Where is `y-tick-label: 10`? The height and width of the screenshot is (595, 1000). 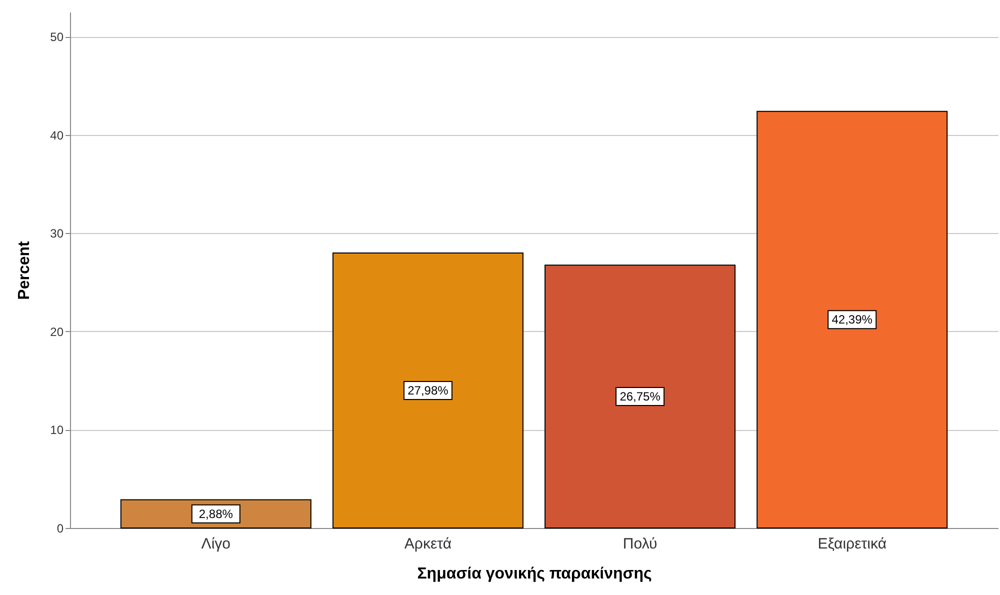
y-tick-label: 10 is located at coordinates (57, 430).